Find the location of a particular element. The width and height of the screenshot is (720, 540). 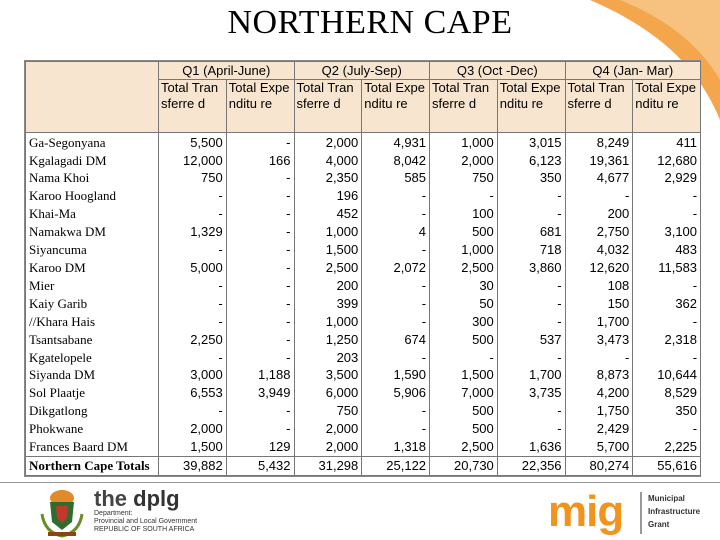

municipality-name: Namakwa DM is located at coordinates (92, 231).